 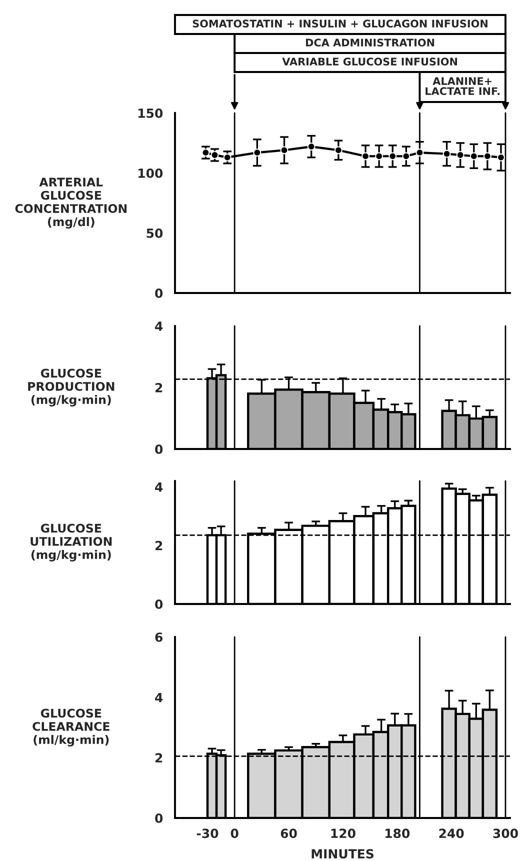 I want to click on x-tick-label: 240, so click(x=451, y=833).